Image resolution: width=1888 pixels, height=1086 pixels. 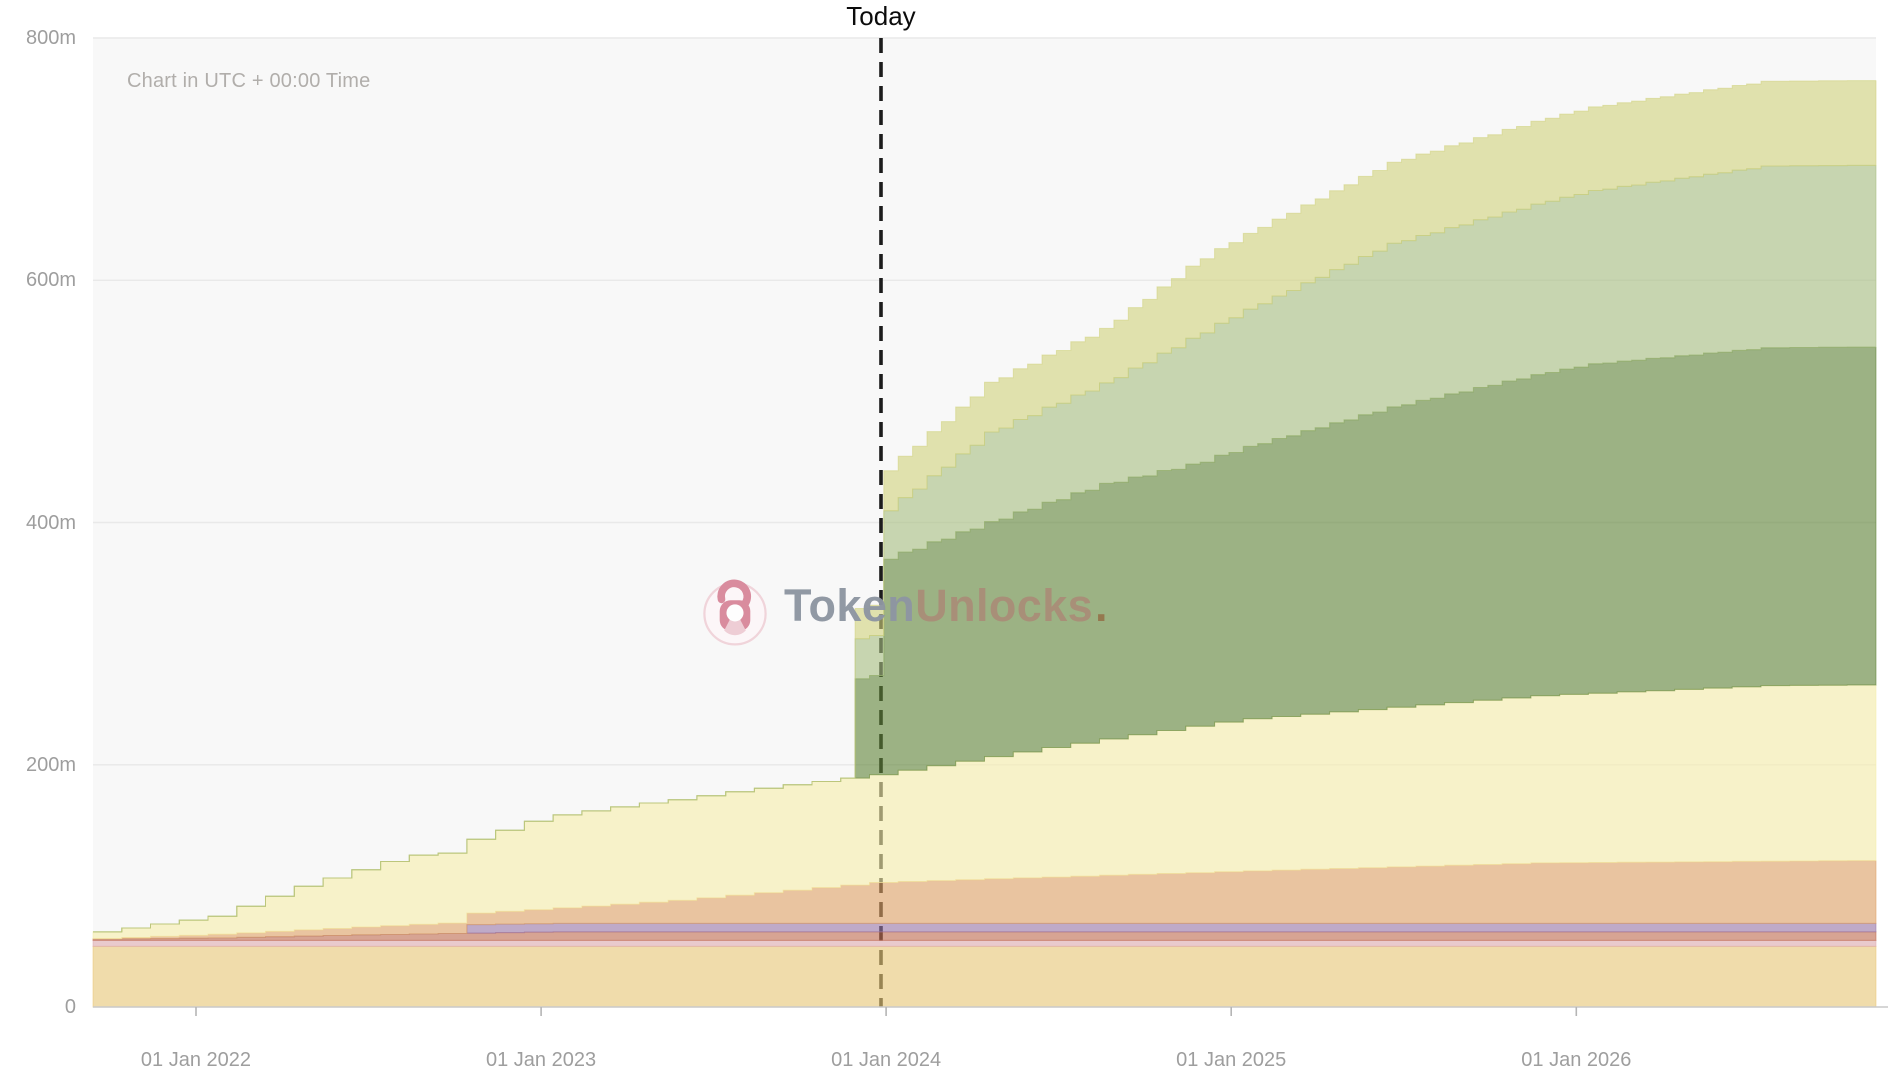 I want to click on brand-wordmark: Token Unlocks., so click(x=946, y=606).